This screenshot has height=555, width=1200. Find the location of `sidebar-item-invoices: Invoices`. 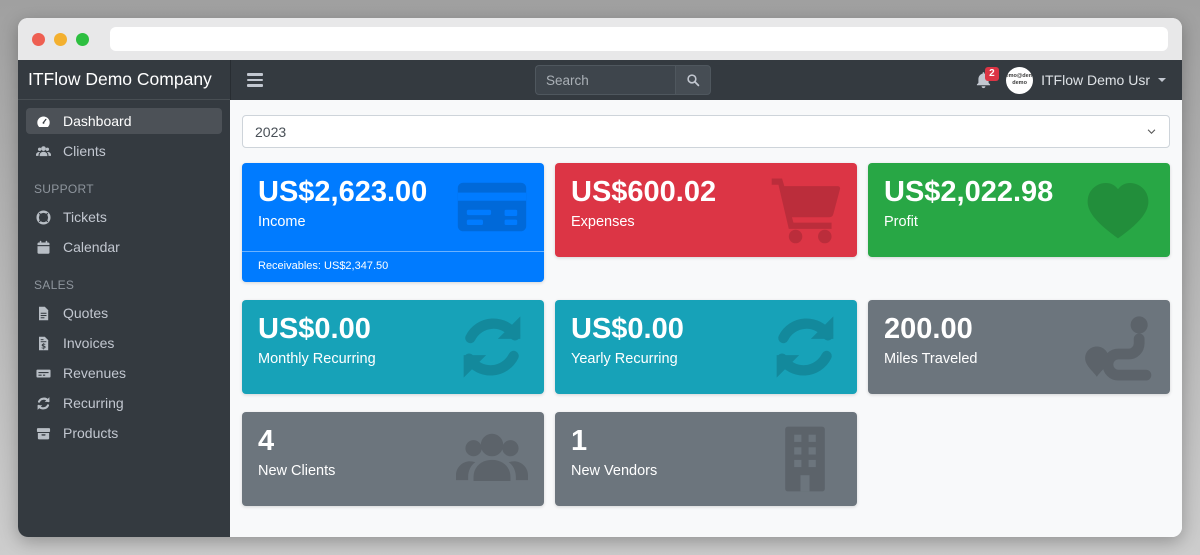

sidebar-item-invoices: Invoices is located at coordinates (124, 343).